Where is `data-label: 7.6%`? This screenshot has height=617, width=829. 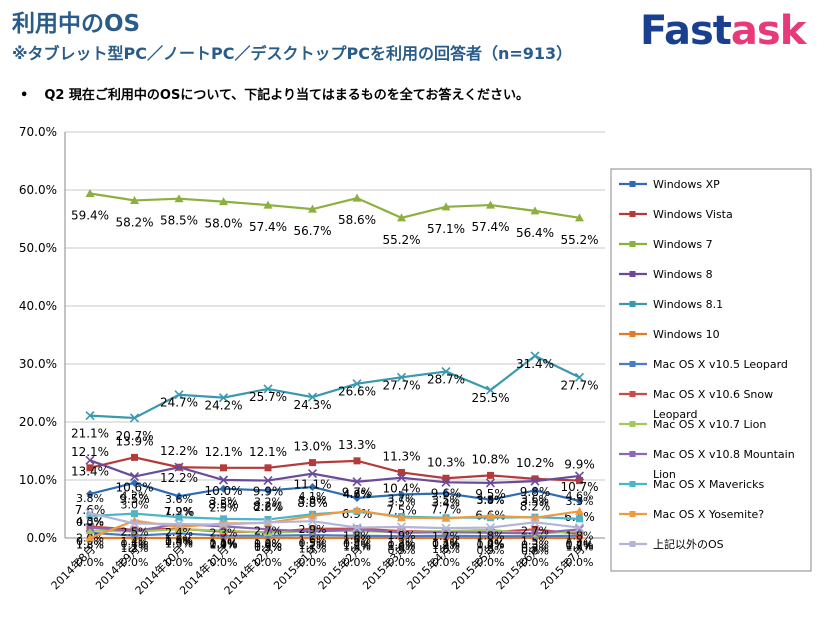 data-label: 7.6% is located at coordinates (90, 510).